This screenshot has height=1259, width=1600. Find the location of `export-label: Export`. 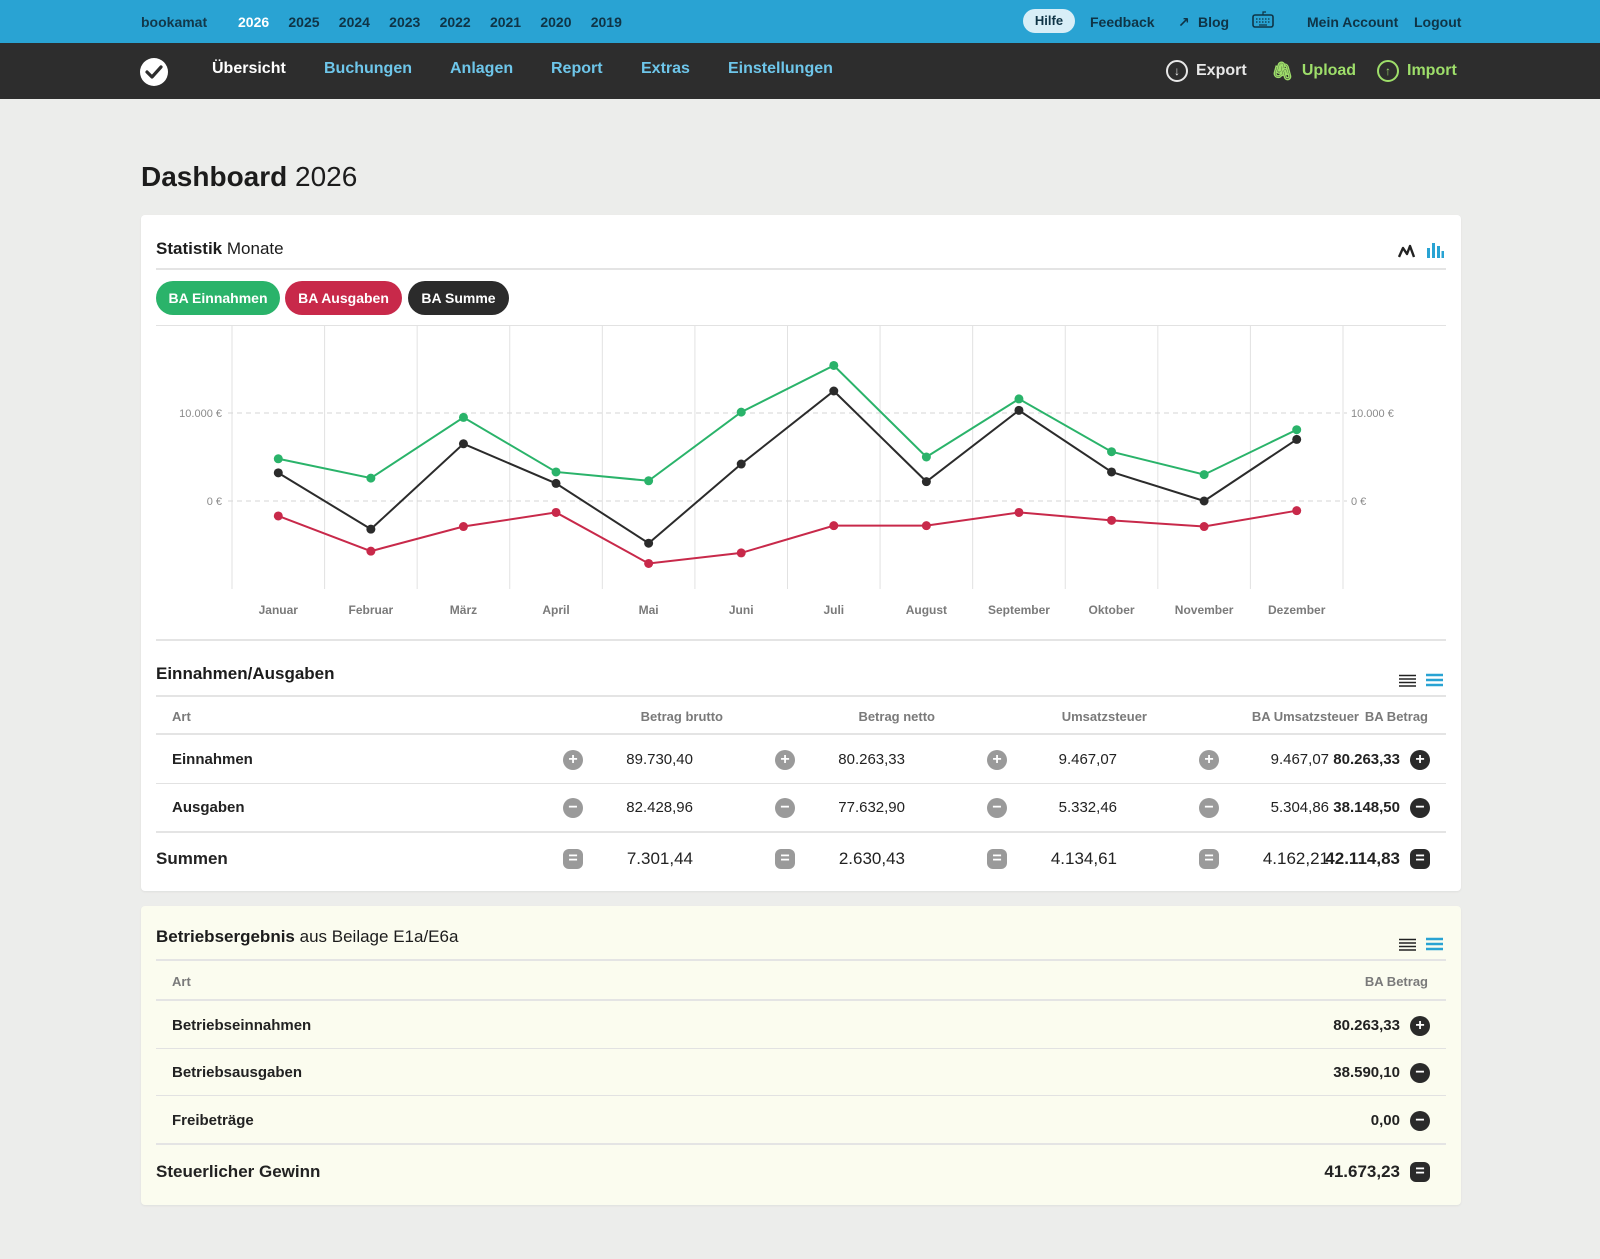

export-label: Export is located at coordinates (1221, 70).